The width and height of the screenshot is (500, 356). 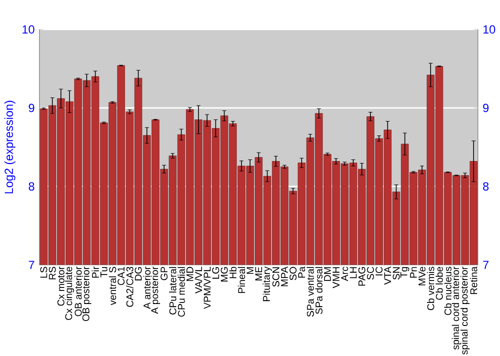 What do you see at coordinates (172, 290) in the screenshot?
I see `x-tick-label: CPu lateral` at bounding box center [172, 290].